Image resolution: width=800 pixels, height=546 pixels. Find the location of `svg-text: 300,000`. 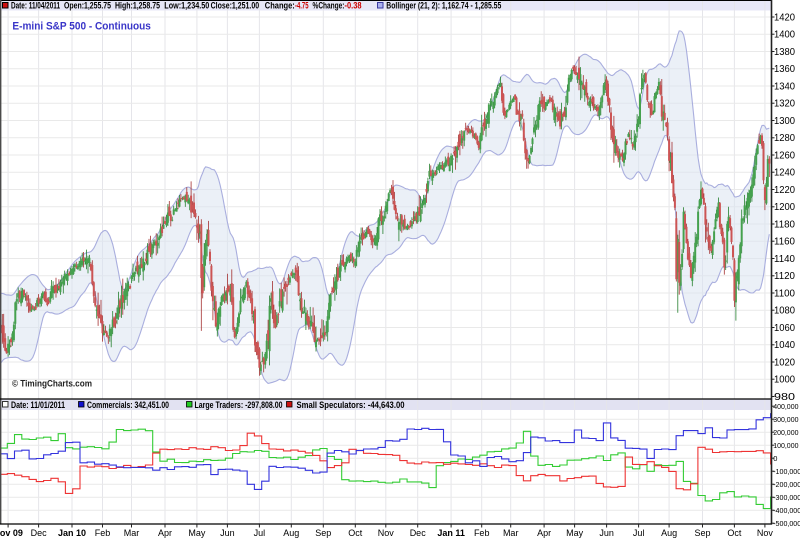

svg-text: 300,000 is located at coordinates (785, 419).